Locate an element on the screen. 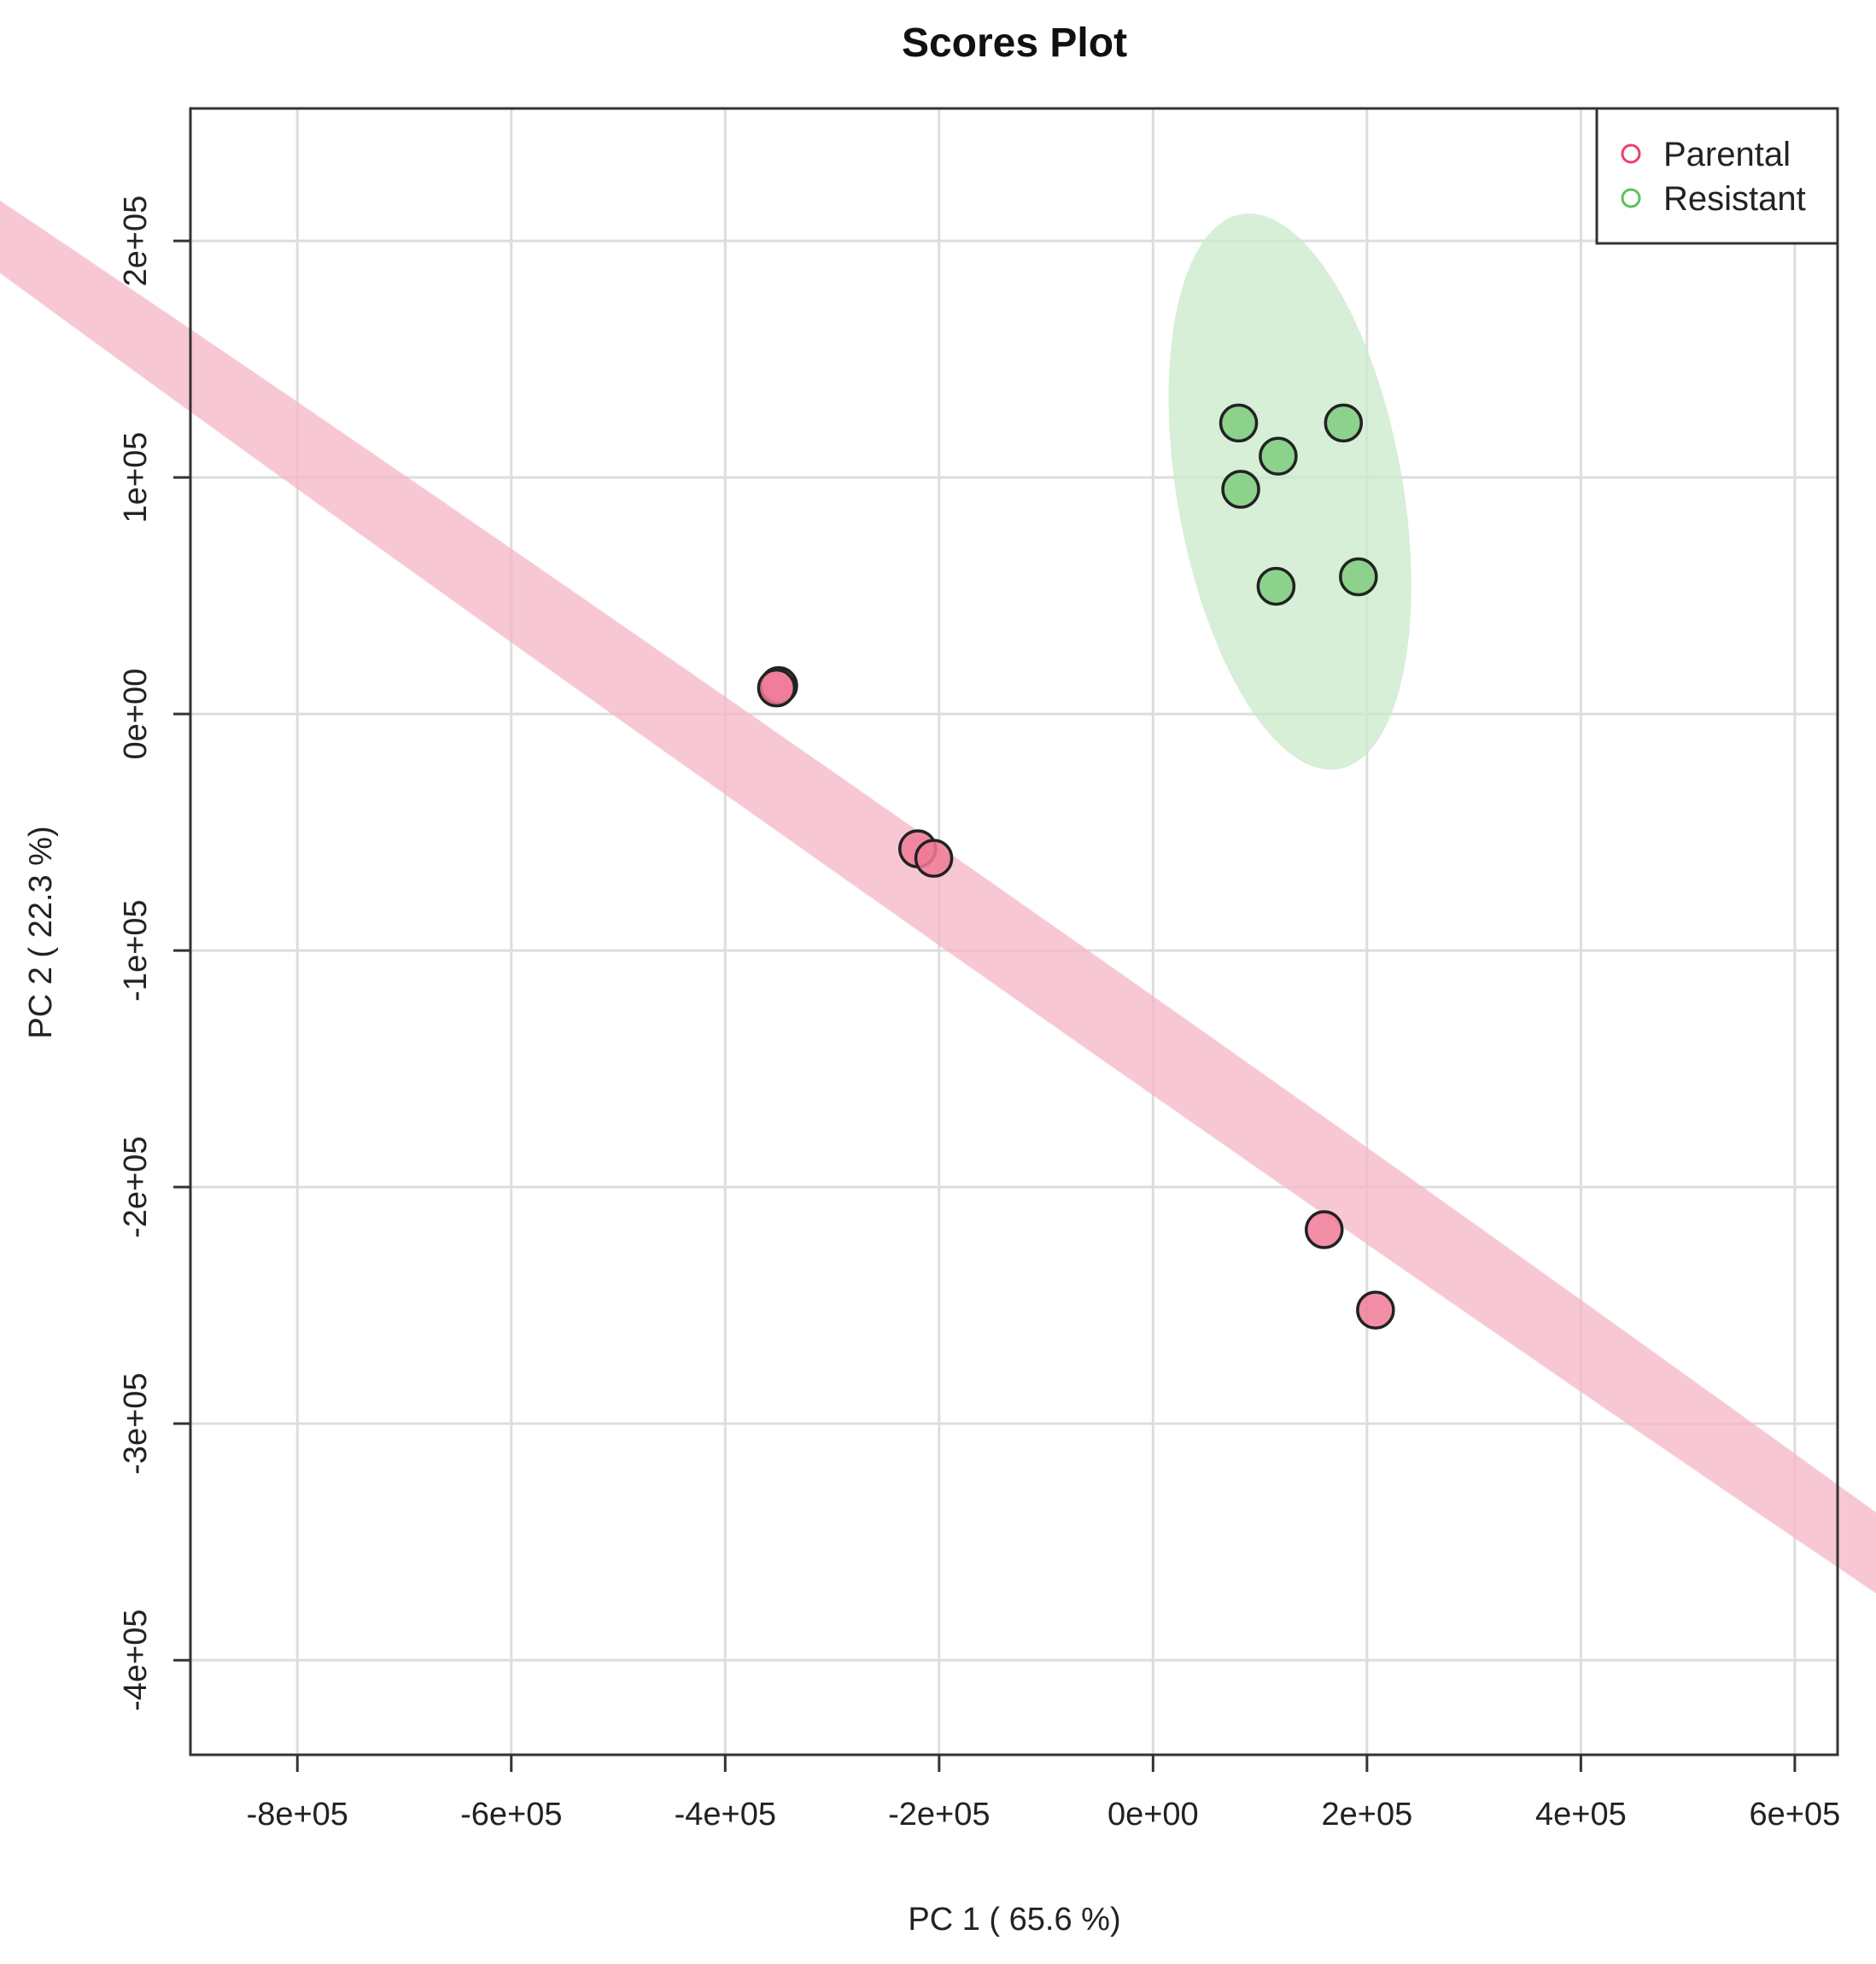 This screenshot has height=1964, width=1876. y-tick-label: 2e+05 is located at coordinates (136, 242).